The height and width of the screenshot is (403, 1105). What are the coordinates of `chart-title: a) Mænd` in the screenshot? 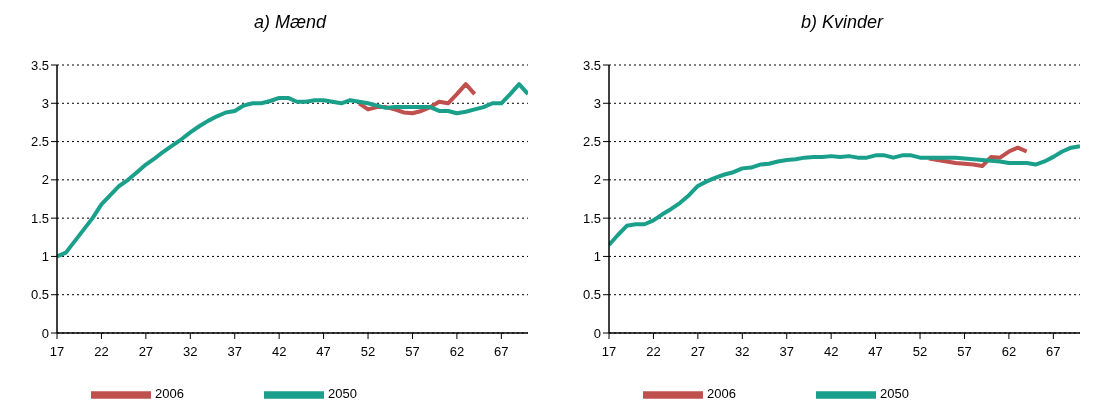 It's located at (290, 22).